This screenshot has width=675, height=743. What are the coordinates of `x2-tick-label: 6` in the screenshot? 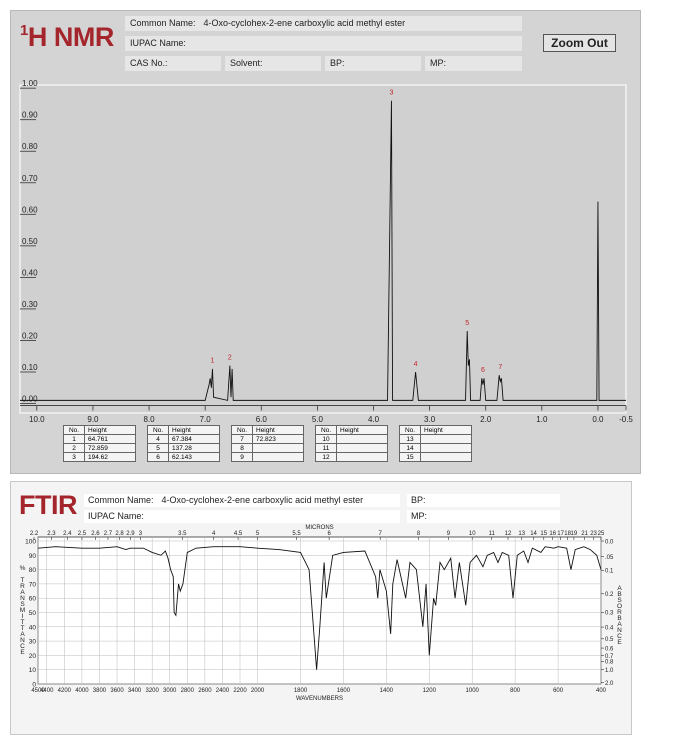 It's located at (329, 534).